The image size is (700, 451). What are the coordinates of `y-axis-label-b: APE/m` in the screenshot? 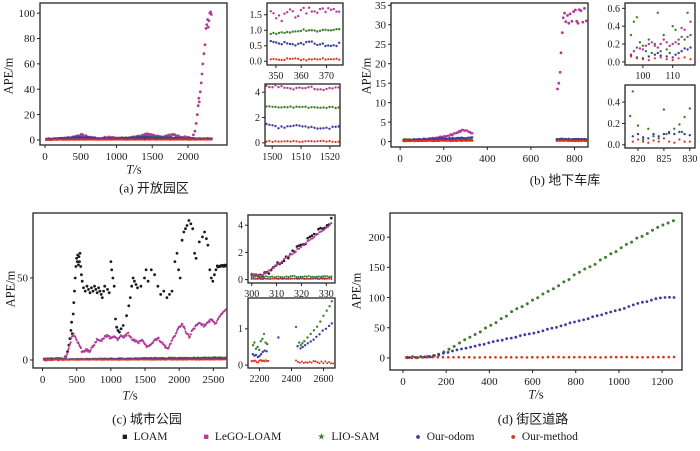 It's located at (366, 76).